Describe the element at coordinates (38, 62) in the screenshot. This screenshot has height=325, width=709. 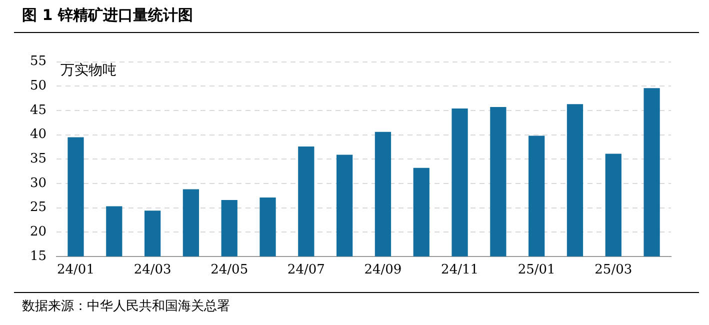
I see `y-tick-label: 55` at that location.